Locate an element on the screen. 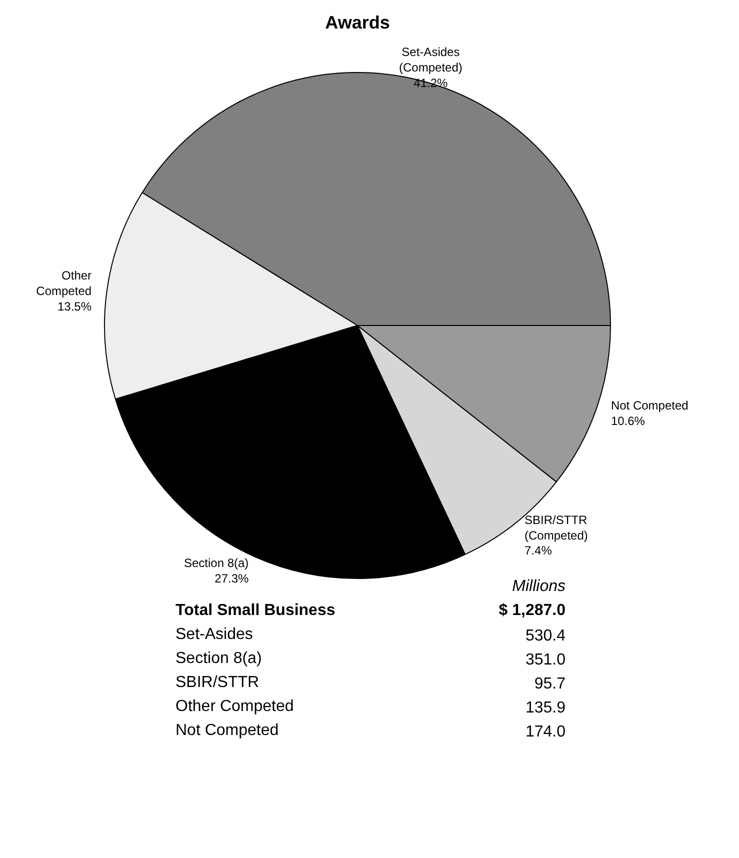 This screenshot has width=739, height=858. text: 351.0 is located at coordinates (545, 660).